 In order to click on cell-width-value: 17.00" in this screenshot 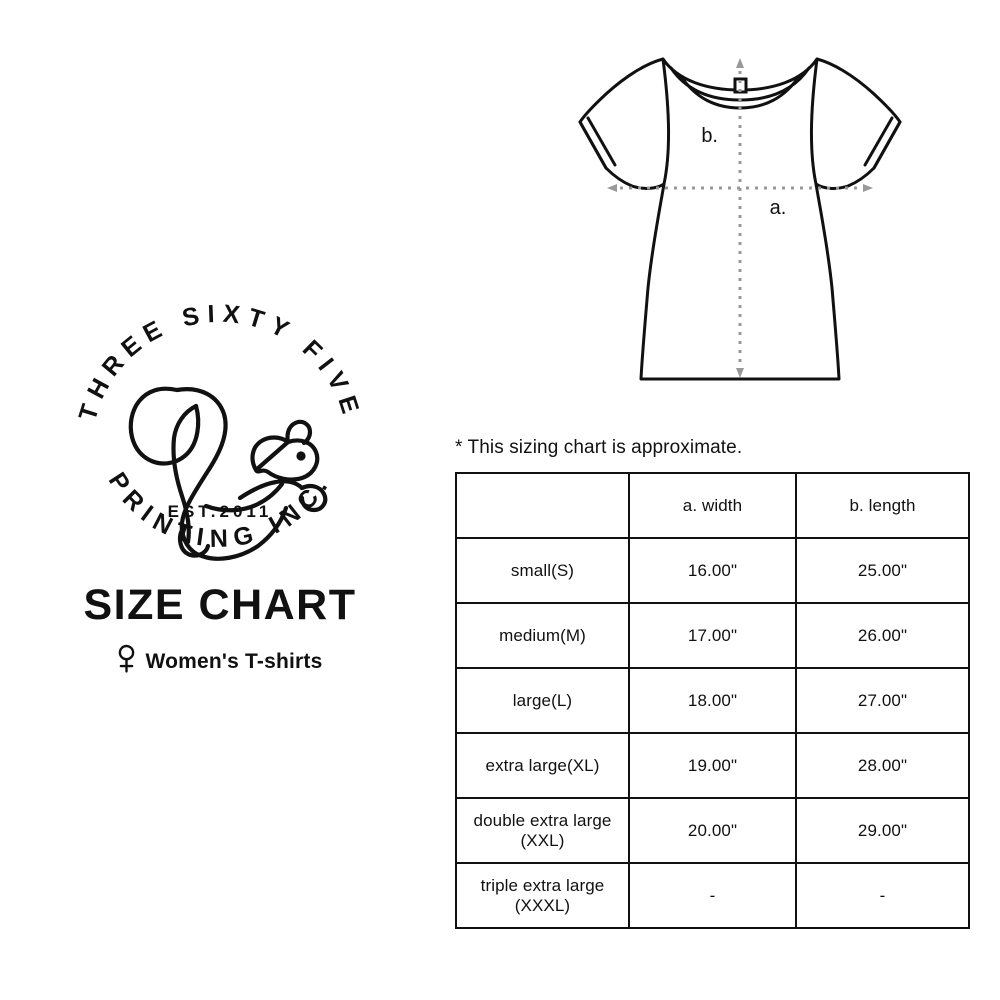, I will do `click(712, 635)`.